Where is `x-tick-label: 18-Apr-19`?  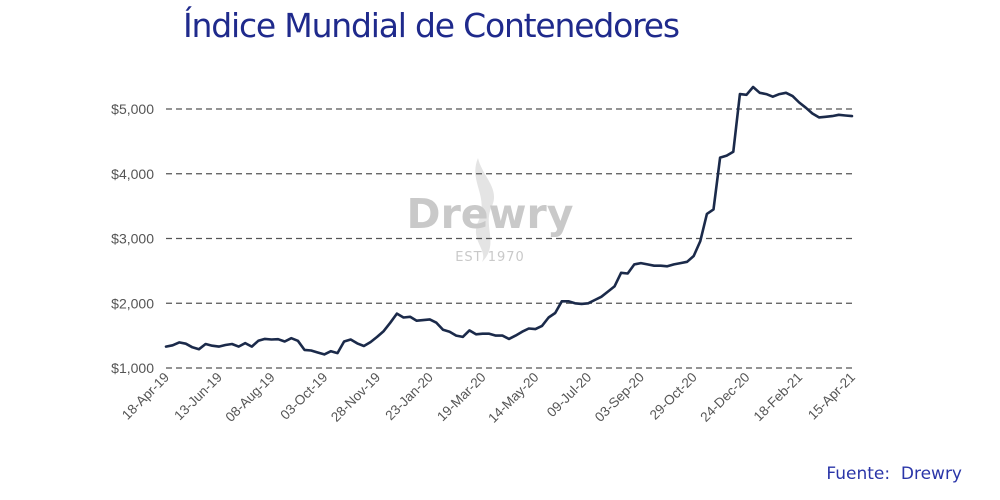
x-tick-label: 18-Apr-19 is located at coordinates (145, 396).